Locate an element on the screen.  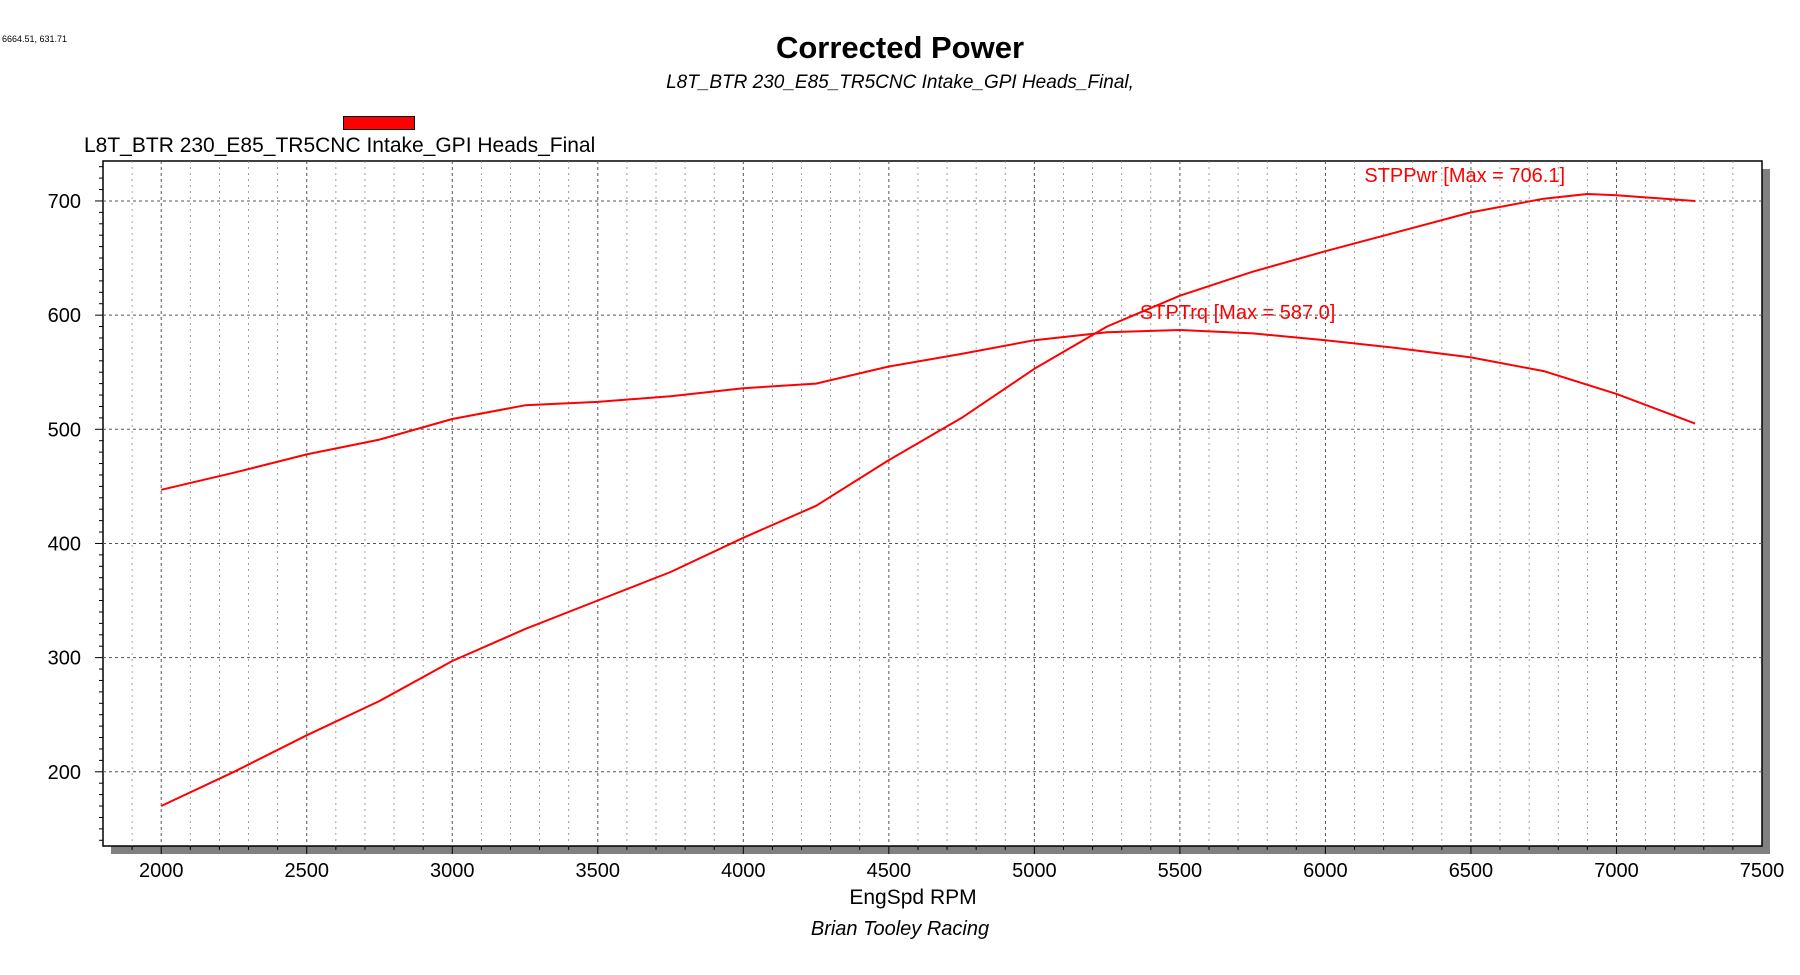
y-tick-label: 500 is located at coordinates (64, 430).